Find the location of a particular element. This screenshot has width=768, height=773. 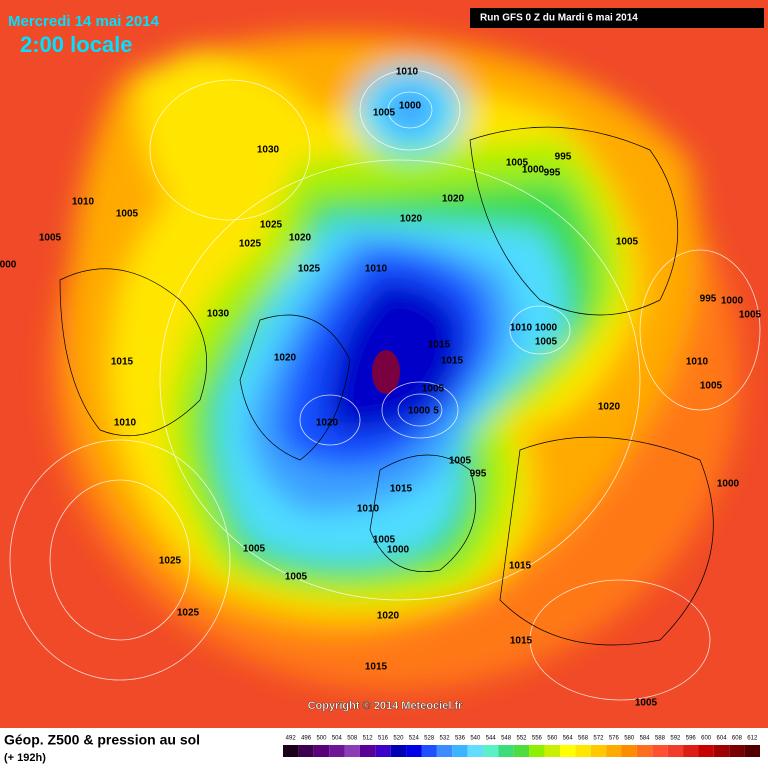

colorbar-label: 572 is located at coordinates (598, 739).